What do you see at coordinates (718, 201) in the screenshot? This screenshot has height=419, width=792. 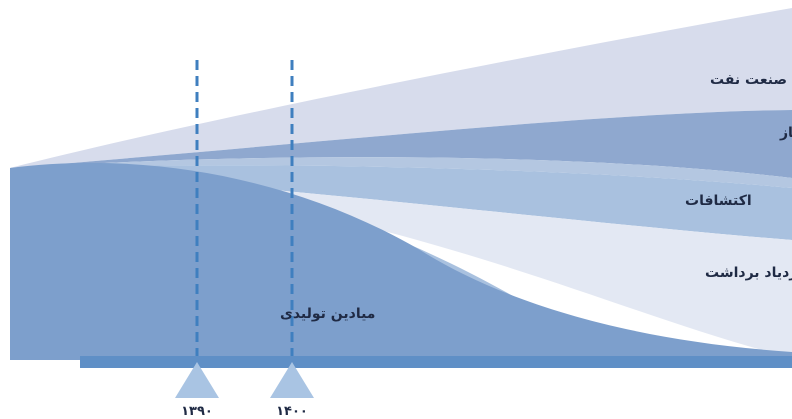 I see `label-explorations: اکتشافات` at bounding box center [718, 201].